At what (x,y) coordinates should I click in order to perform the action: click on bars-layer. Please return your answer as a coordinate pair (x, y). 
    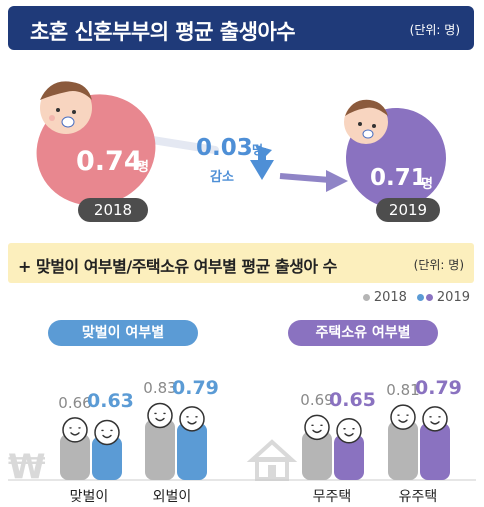
    Looking at the image, I should click on (255, 441).